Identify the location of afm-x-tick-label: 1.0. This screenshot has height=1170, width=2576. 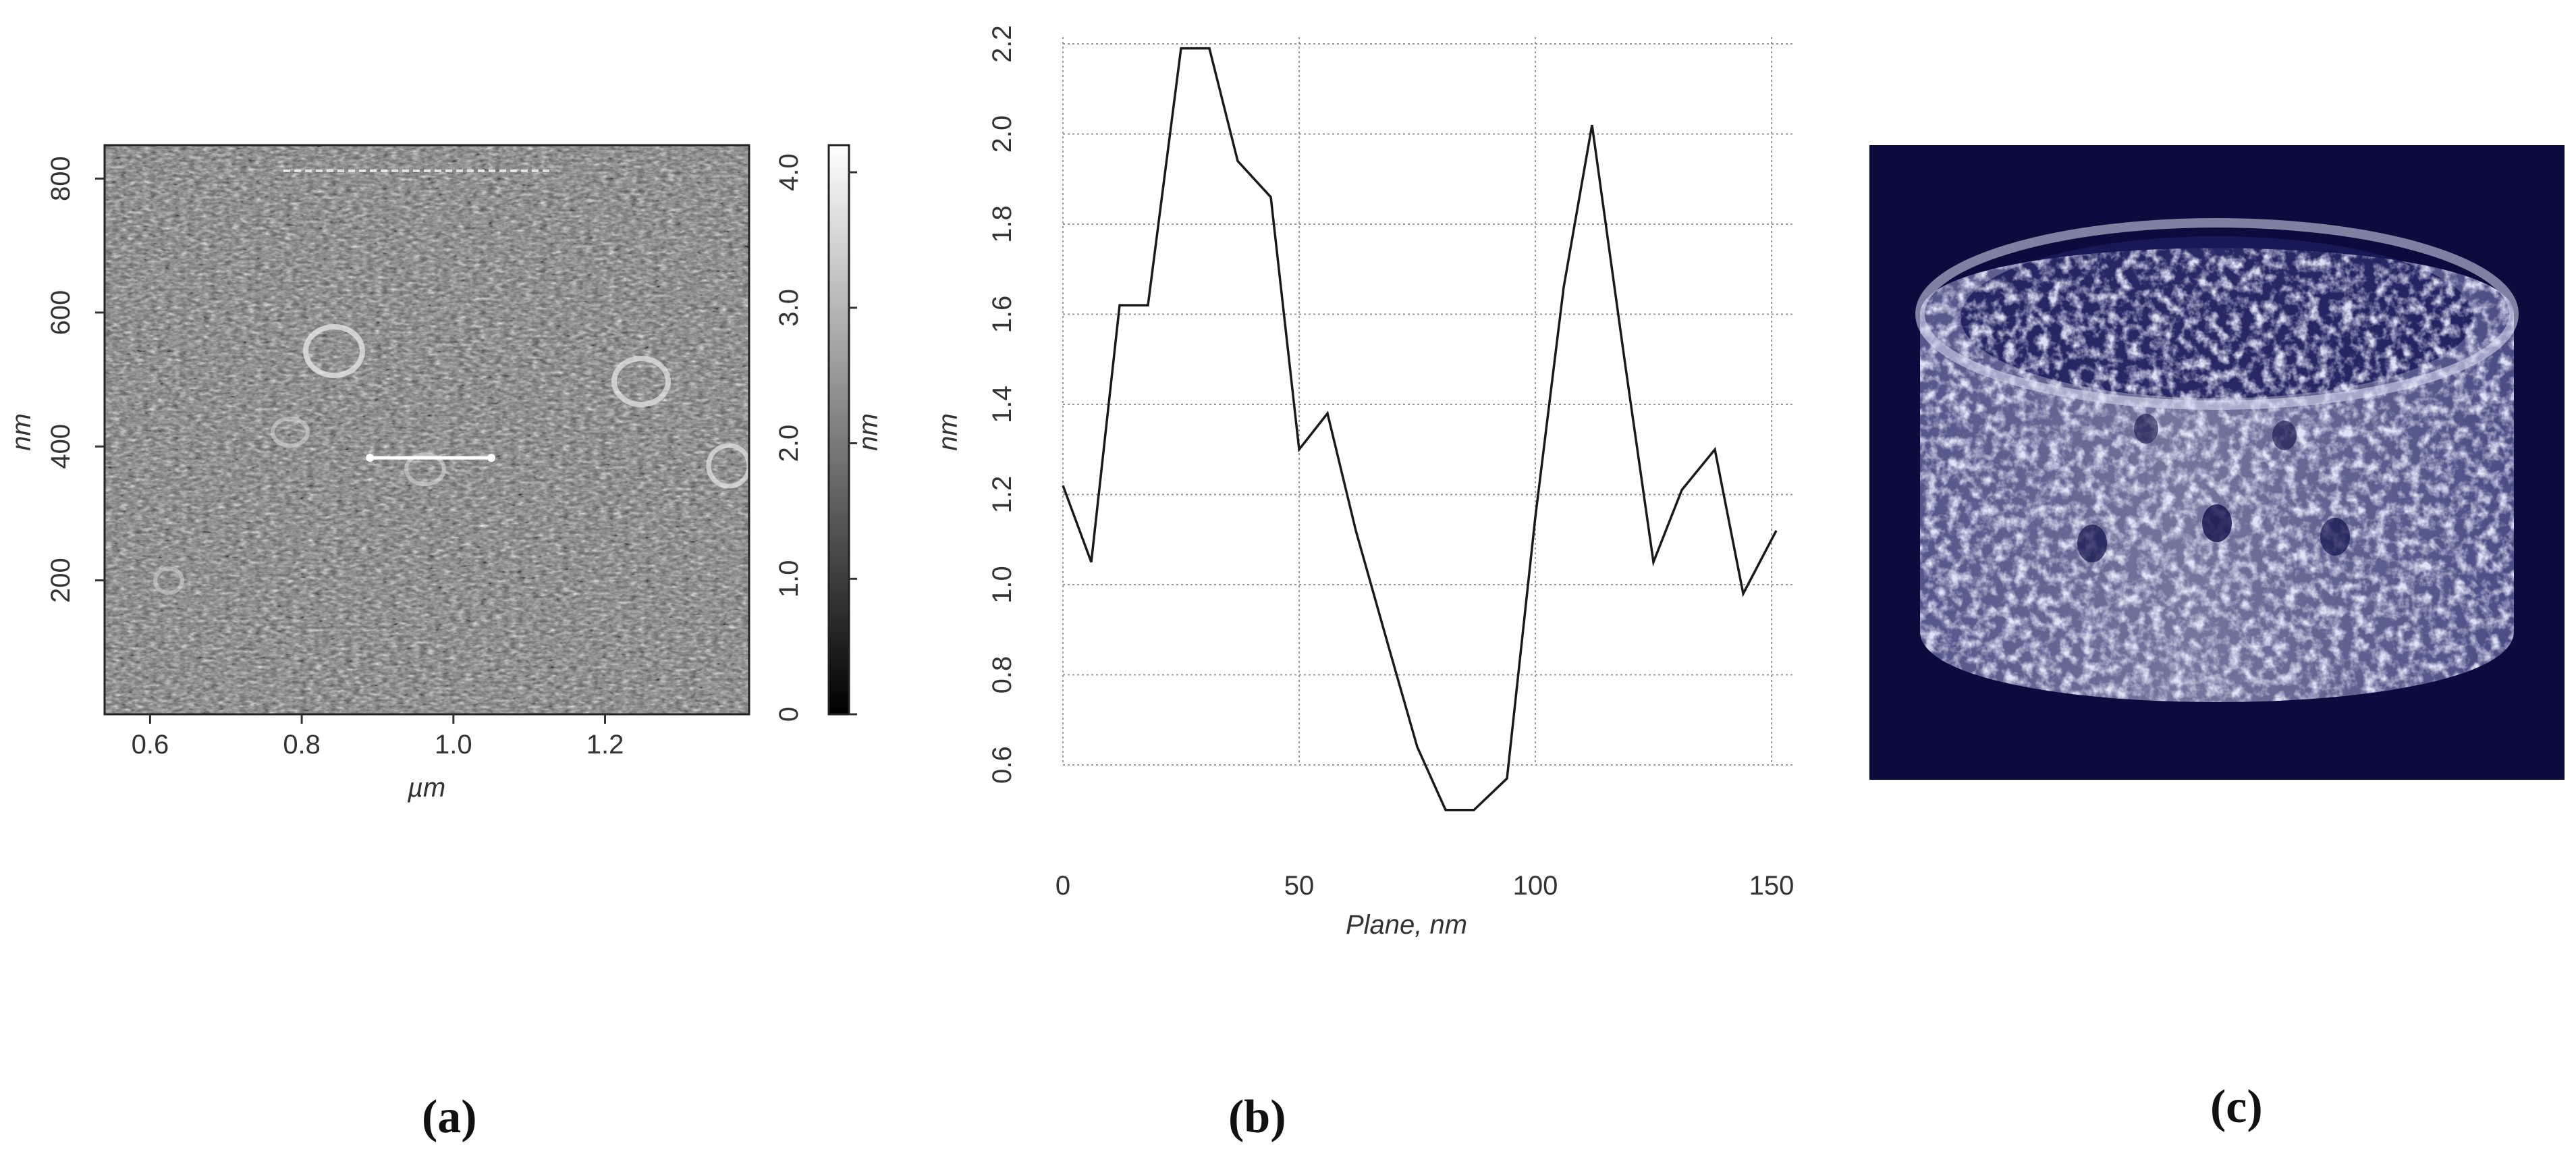
(453, 745).